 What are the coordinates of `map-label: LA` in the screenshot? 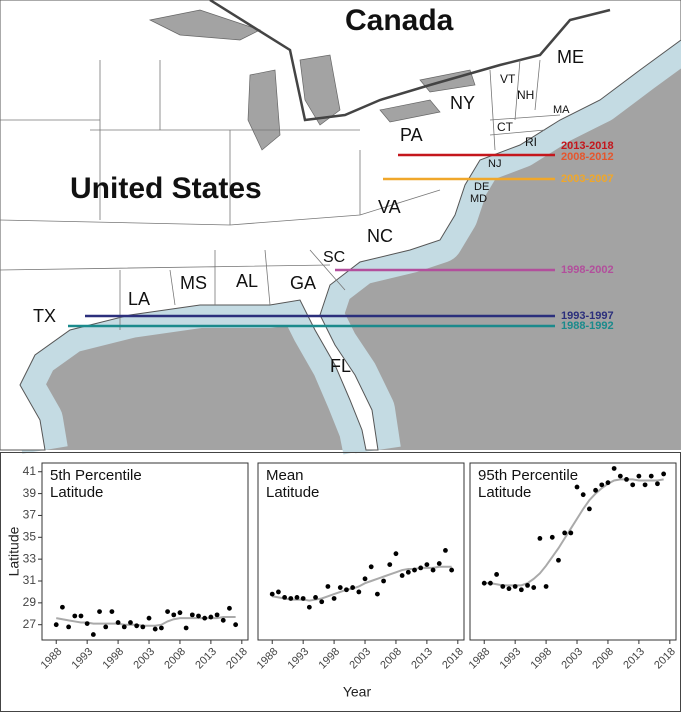 It's located at (139, 299).